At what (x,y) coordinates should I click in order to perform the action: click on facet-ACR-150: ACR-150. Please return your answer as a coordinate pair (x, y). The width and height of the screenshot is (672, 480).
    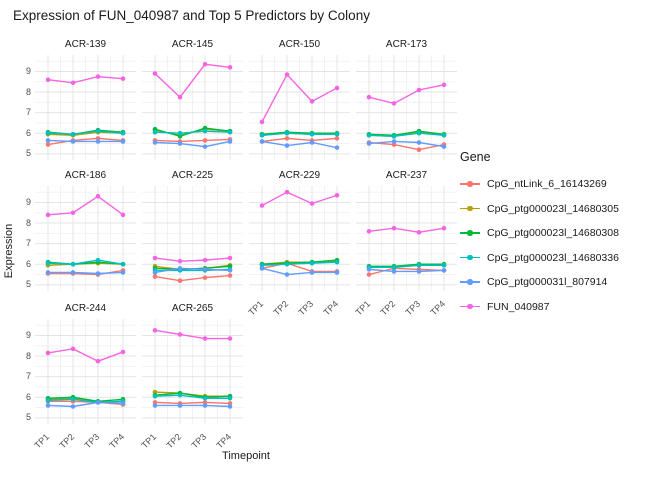
    Looking at the image, I should click on (299, 99).